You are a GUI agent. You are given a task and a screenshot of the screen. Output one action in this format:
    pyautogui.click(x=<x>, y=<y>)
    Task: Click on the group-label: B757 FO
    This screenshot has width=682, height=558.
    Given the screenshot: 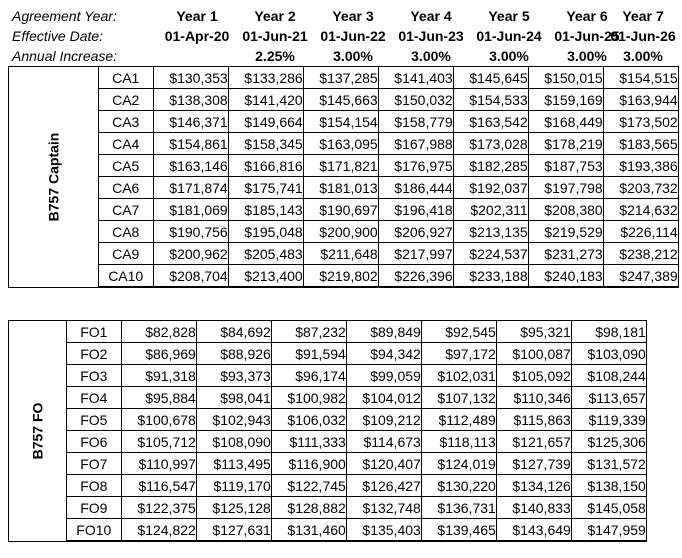 What is the action you would take?
    pyautogui.click(x=37, y=431)
    